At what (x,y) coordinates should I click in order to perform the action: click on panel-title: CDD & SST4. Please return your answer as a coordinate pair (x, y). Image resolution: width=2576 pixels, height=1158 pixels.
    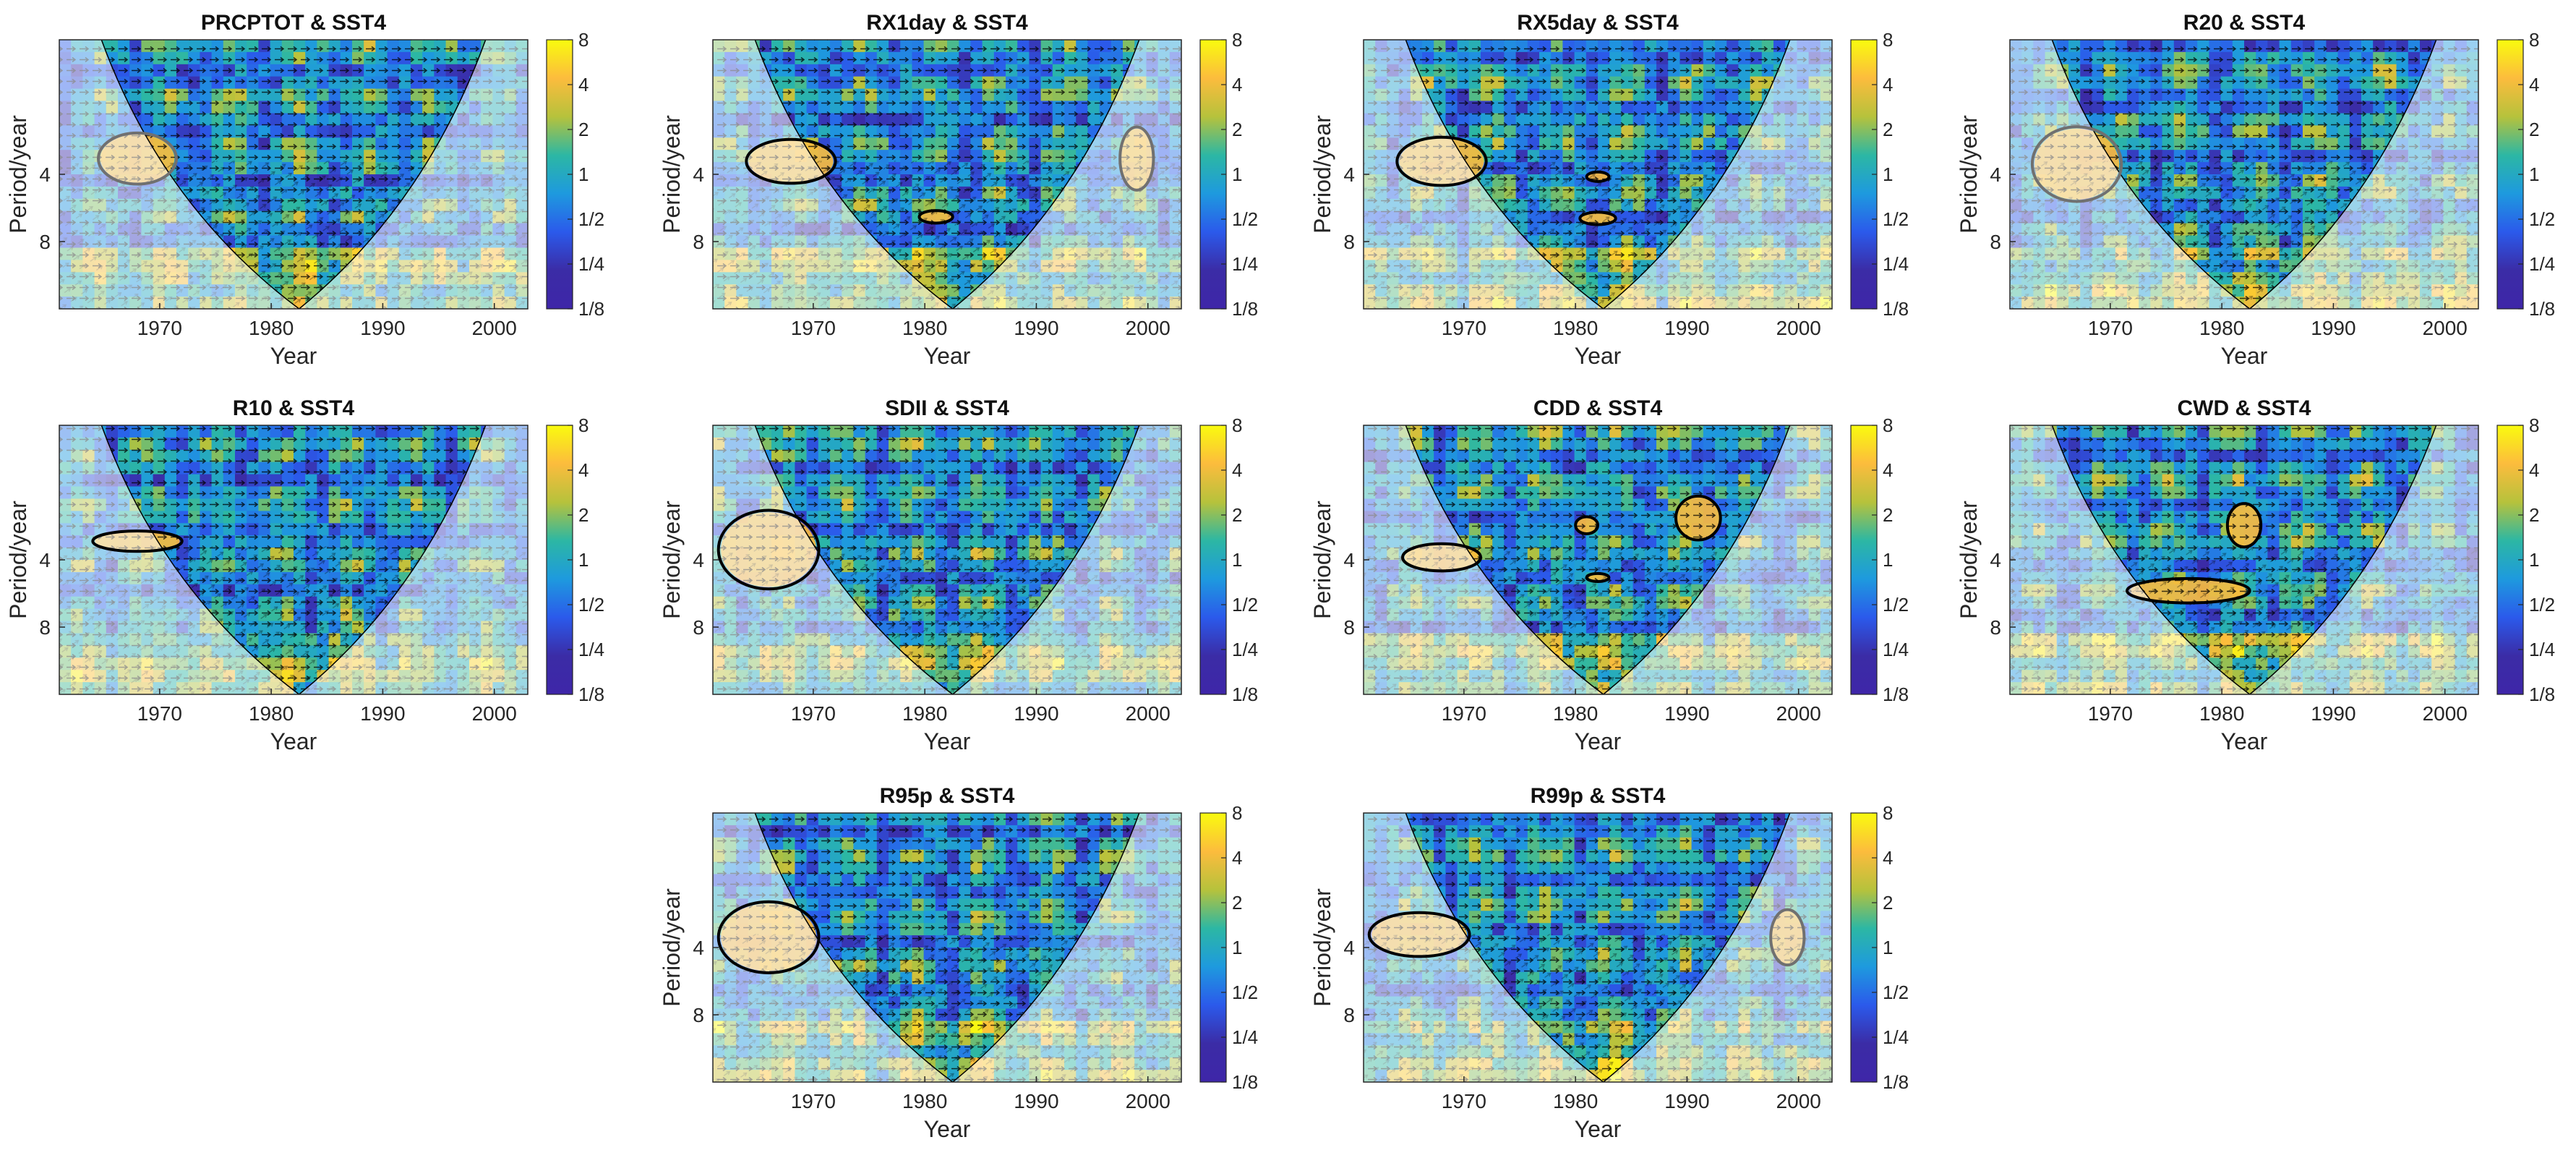
    Looking at the image, I should click on (1598, 408).